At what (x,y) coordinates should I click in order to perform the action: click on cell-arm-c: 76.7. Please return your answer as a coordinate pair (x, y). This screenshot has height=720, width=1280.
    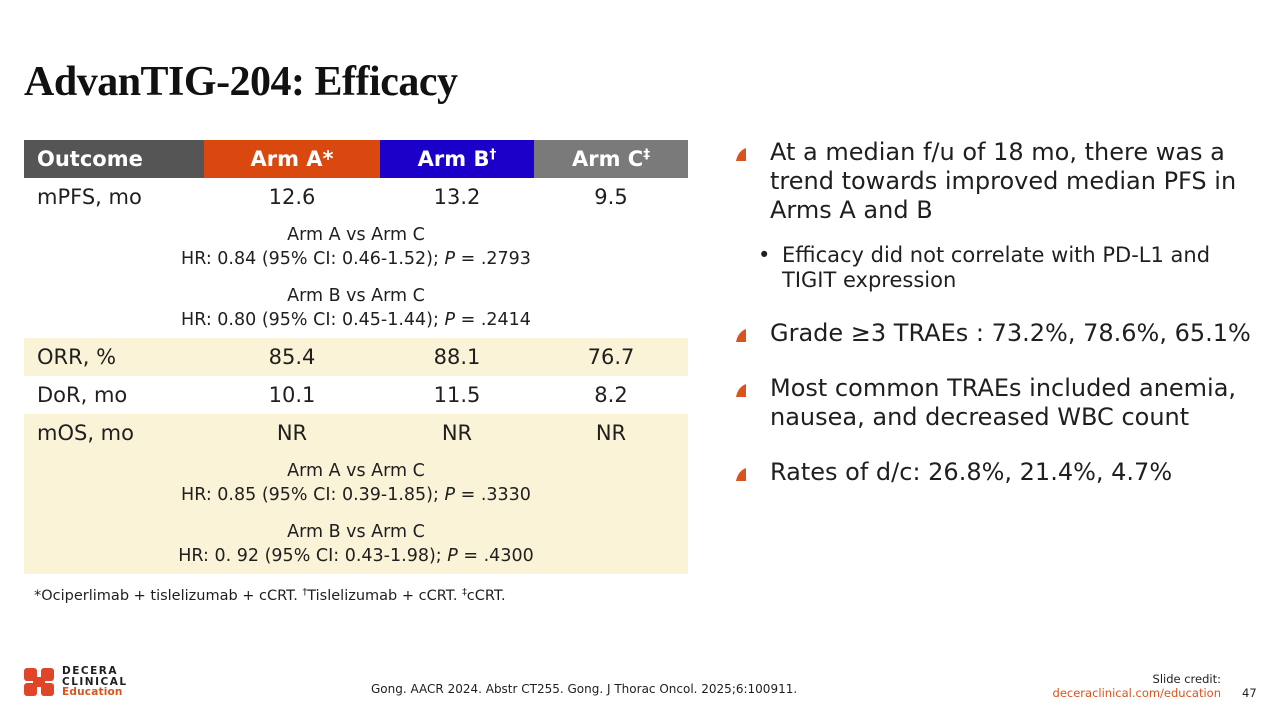
    Looking at the image, I should click on (611, 357).